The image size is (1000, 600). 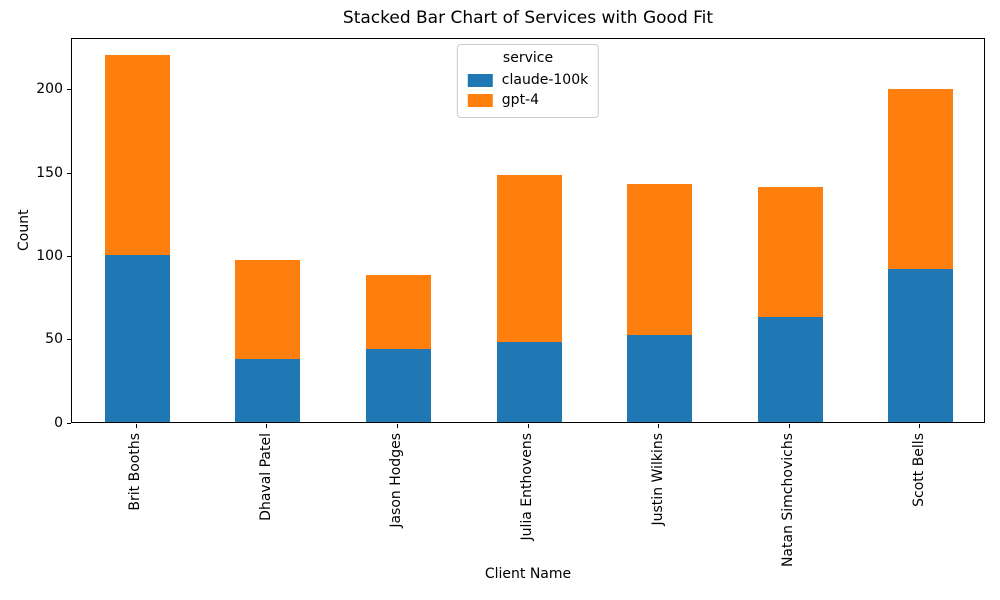 I want to click on y-tick-label: 100, so click(x=49, y=255).